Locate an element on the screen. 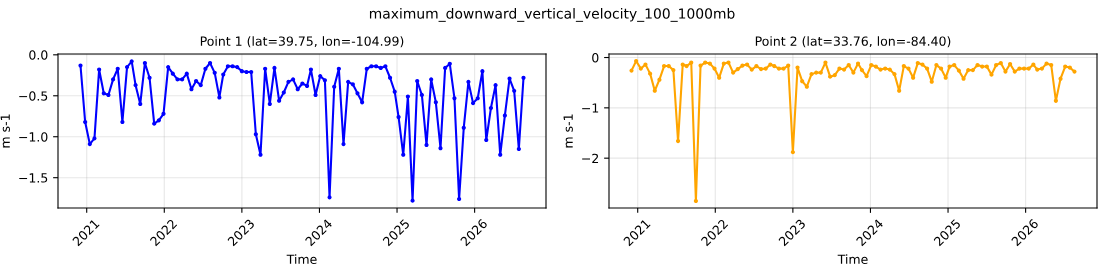 This screenshot has height=267, width=1104. y-tick-label: −1.0 is located at coordinates (33, 137).